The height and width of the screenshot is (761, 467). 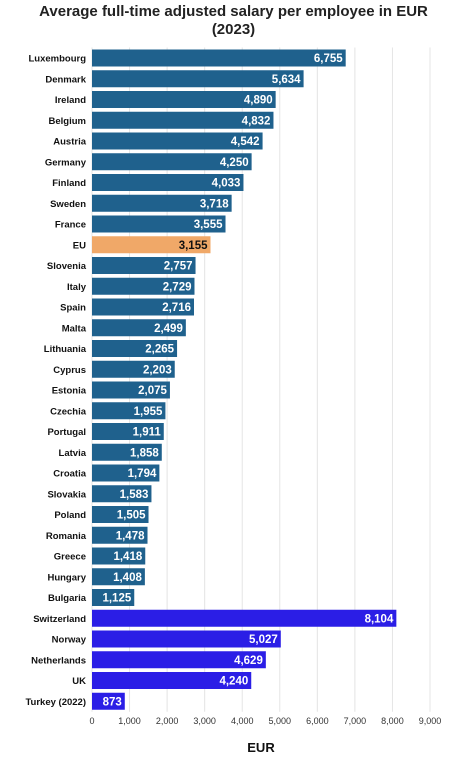 What do you see at coordinates (159, 224) in the screenshot?
I see `bar-france` at bounding box center [159, 224].